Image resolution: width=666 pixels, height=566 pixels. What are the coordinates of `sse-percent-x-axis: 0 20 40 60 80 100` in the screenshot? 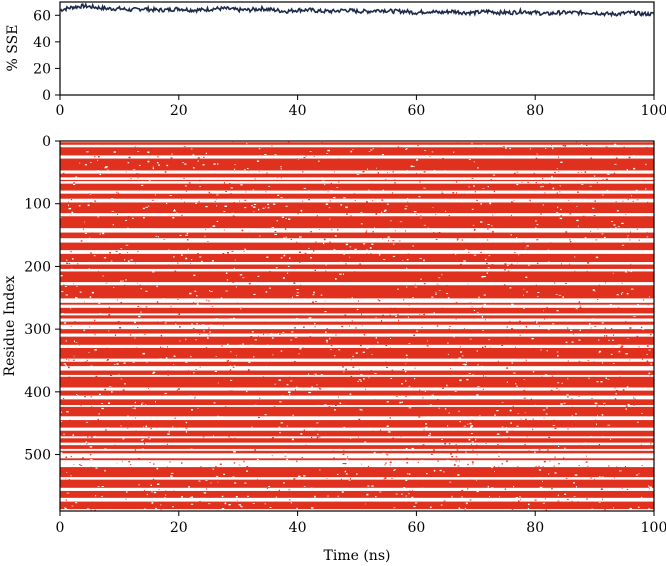 It's located at (361, 107).